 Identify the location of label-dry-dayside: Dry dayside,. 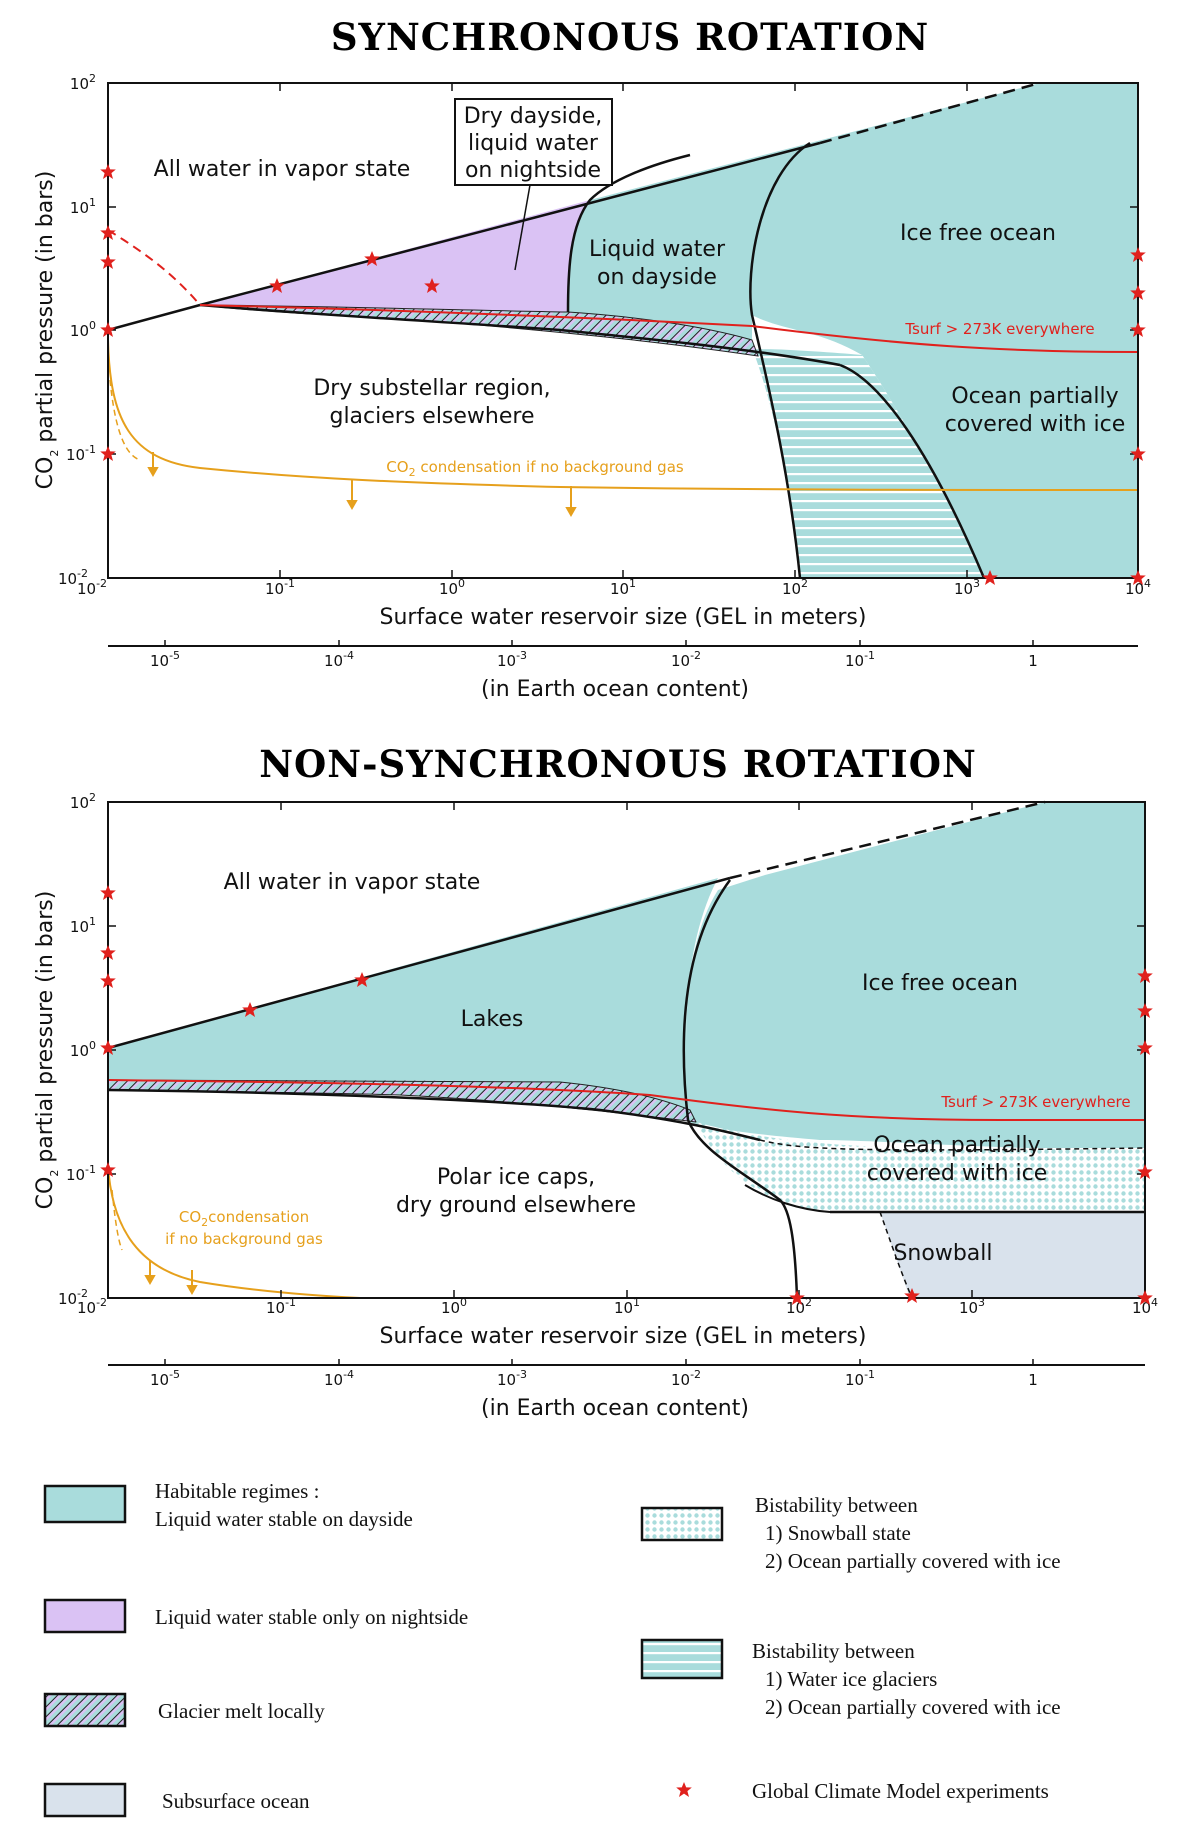
(533, 116).